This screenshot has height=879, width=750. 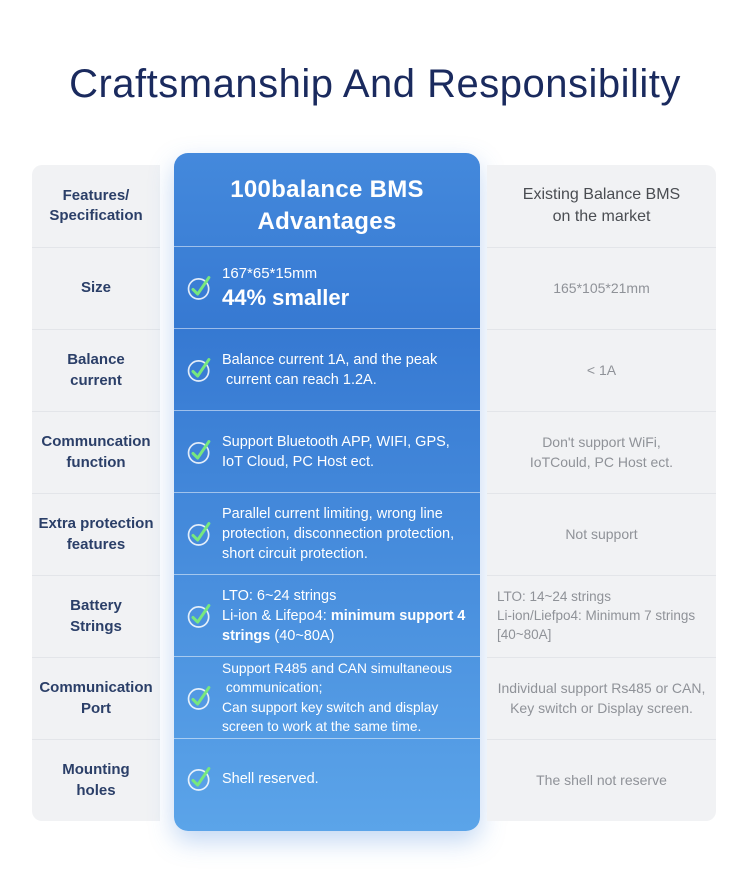 What do you see at coordinates (302, 635) in the screenshot?
I see `battery-strings-suffix: (40~80A)` at bounding box center [302, 635].